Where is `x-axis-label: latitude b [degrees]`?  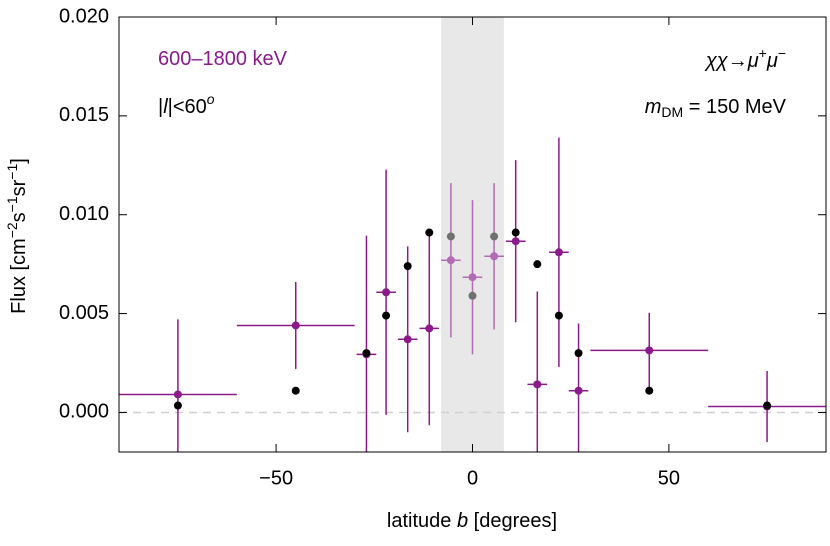
x-axis-label: latitude b [degrees] is located at coordinates (472, 521).